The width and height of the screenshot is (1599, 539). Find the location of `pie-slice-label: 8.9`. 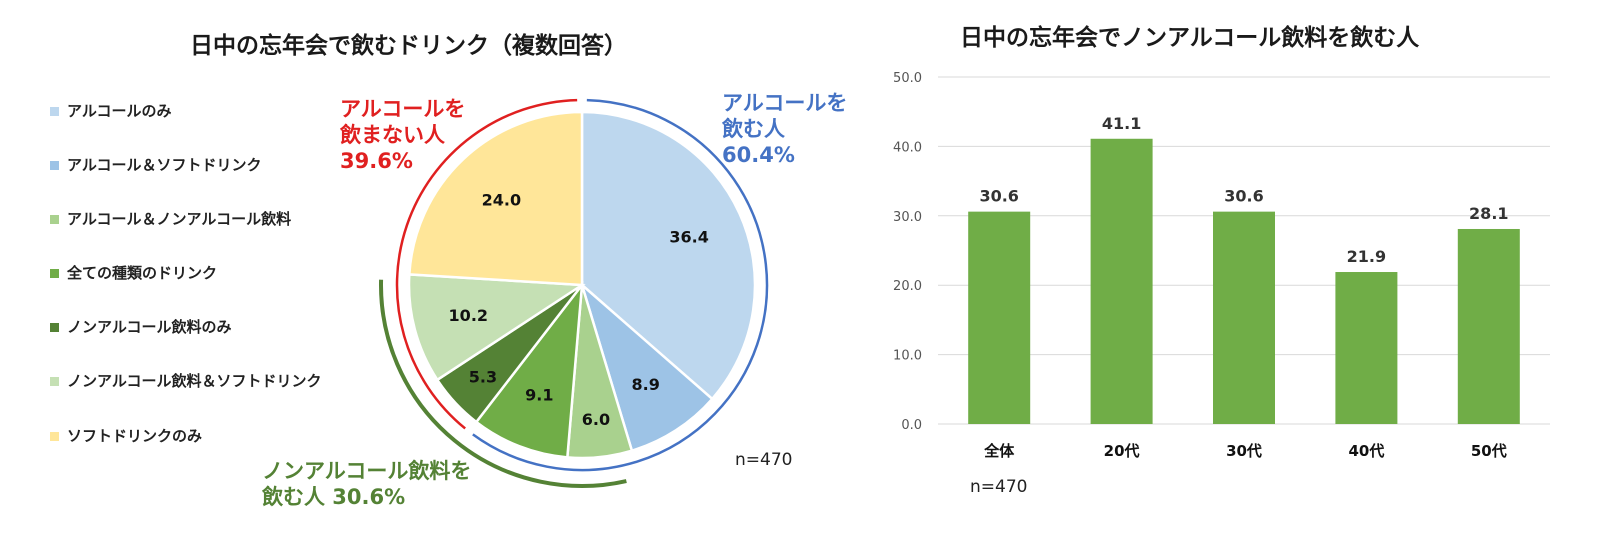

pie-slice-label: 8.9 is located at coordinates (646, 384).